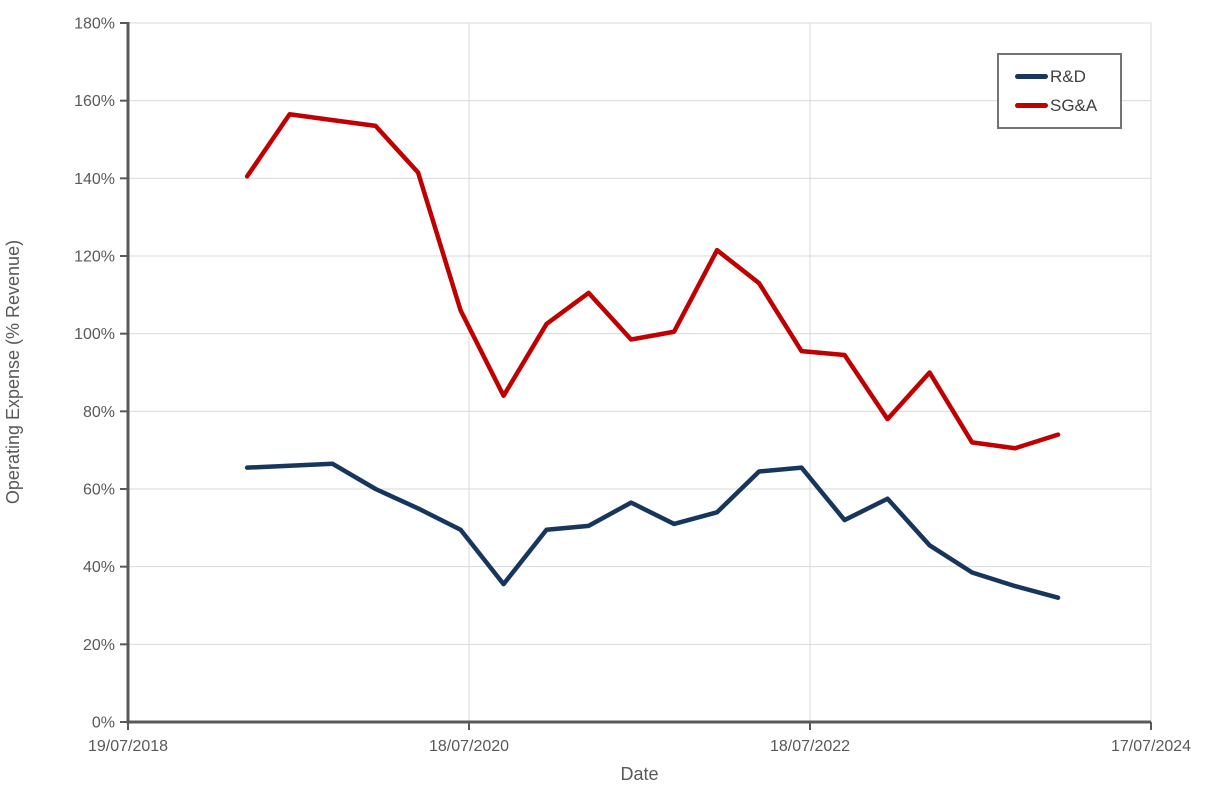  I want to click on legend-label-sga: SG&A, so click(1074, 105).